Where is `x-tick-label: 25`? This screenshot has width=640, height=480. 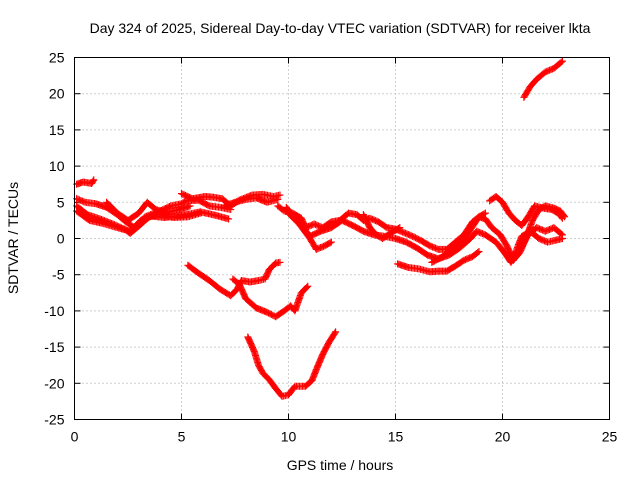
x-tick-label: 25 is located at coordinates (610, 437).